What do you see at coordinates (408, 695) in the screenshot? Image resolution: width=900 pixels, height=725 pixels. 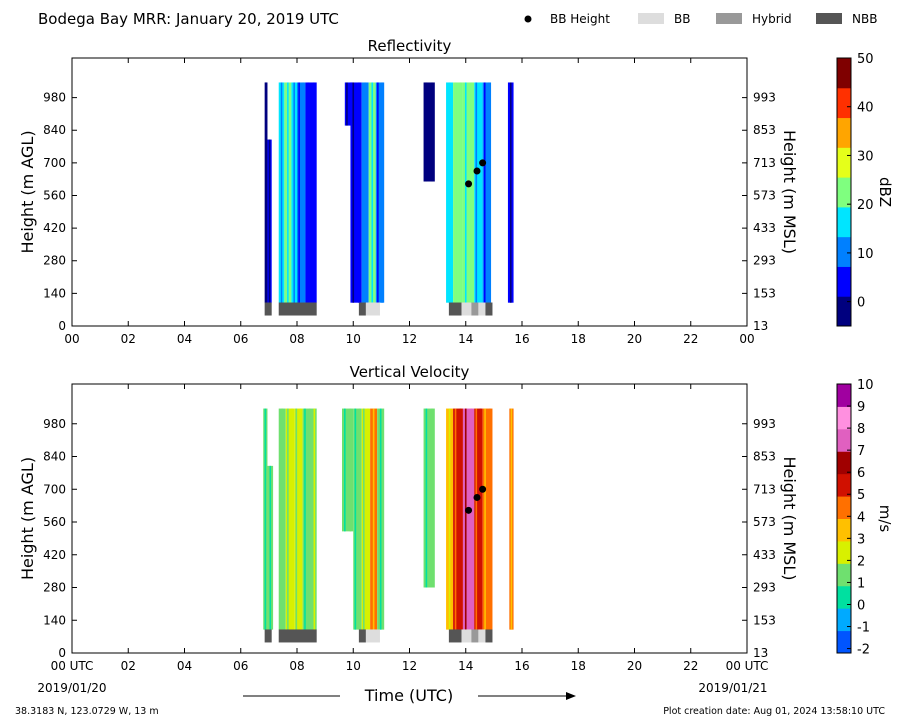 I see `x-axis-label: Time (UTC)` at bounding box center [408, 695].